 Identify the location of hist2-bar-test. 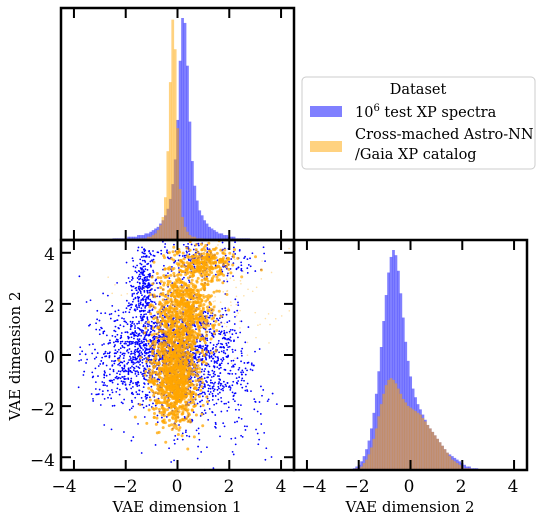
(388, 371).